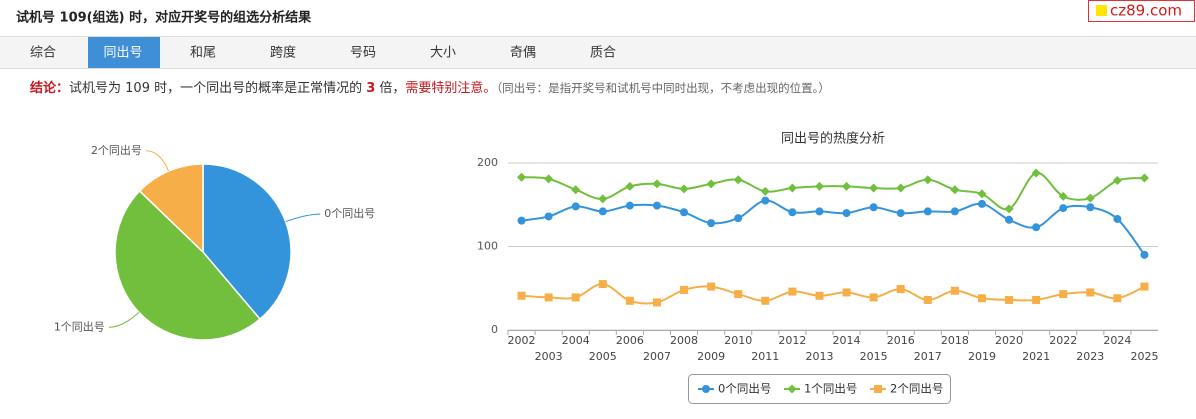 The image size is (1196, 419). I want to click on x-tick-label: 2019, so click(982, 356).